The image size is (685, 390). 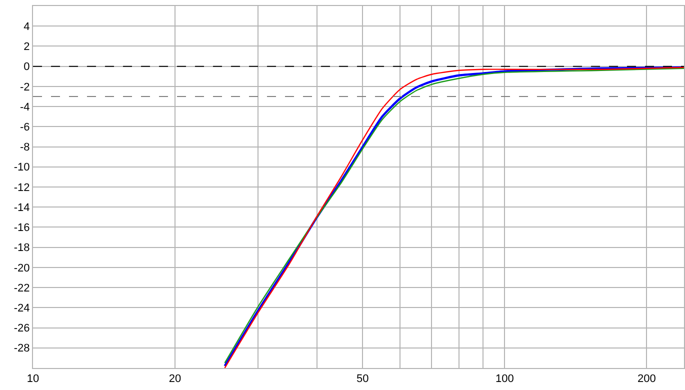 What do you see at coordinates (25, 87) in the screenshot?
I see `y-tick-label: -2` at bounding box center [25, 87].